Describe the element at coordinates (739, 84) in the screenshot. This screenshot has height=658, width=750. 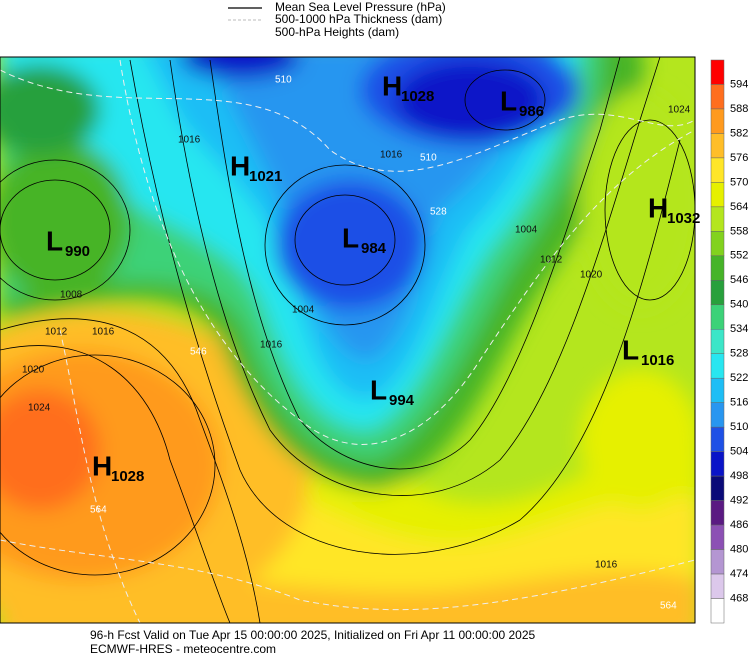
I see `colorbar-label: 594` at that location.